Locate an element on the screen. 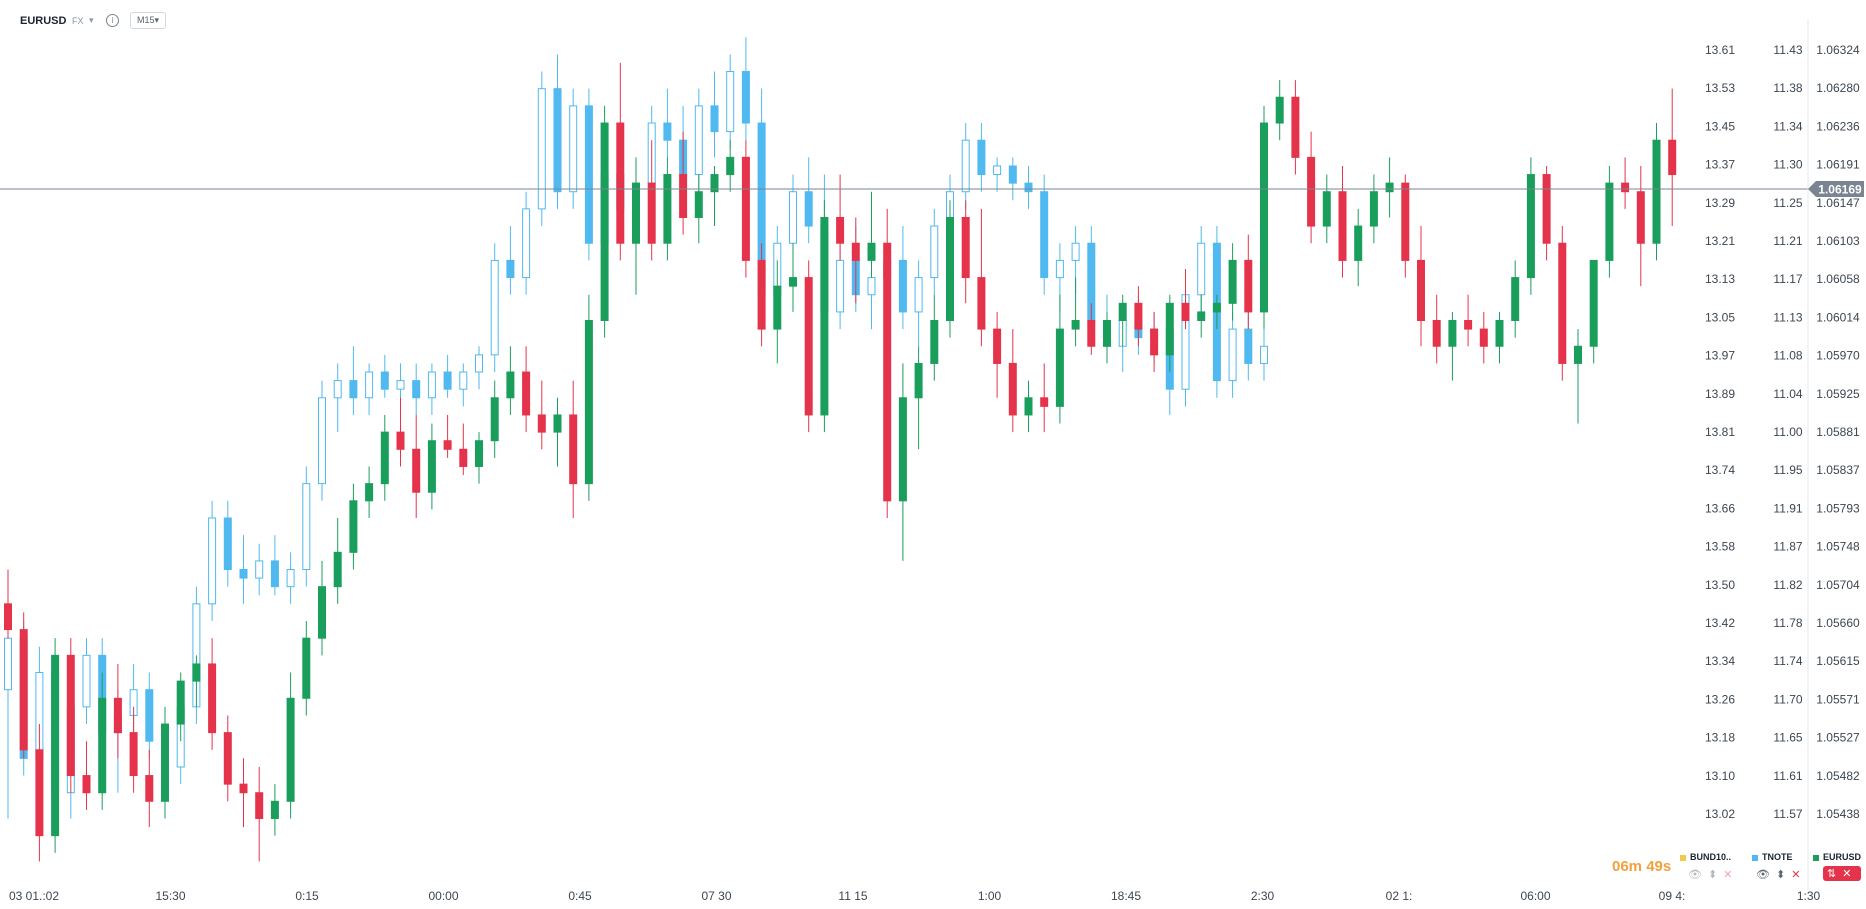 This screenshot has width=1866, height=909. chevron-down-icon: ▾ is located at coordinates (91, 20).